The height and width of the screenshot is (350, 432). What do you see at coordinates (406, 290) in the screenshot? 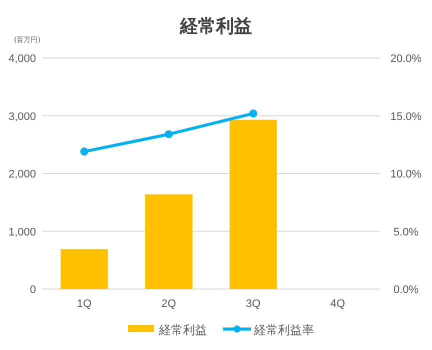
I see `y2-tick-label: 0.0%` at bounding box center [406, 290].